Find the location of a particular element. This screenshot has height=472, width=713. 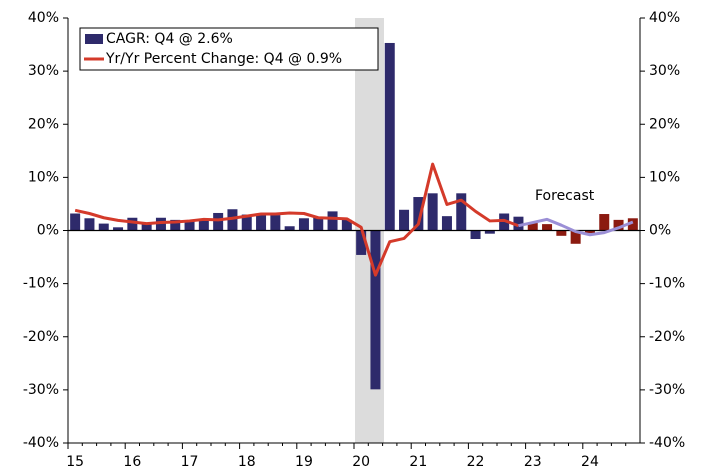

y2-tick-label: 10% is located at coordinates (664, 177).